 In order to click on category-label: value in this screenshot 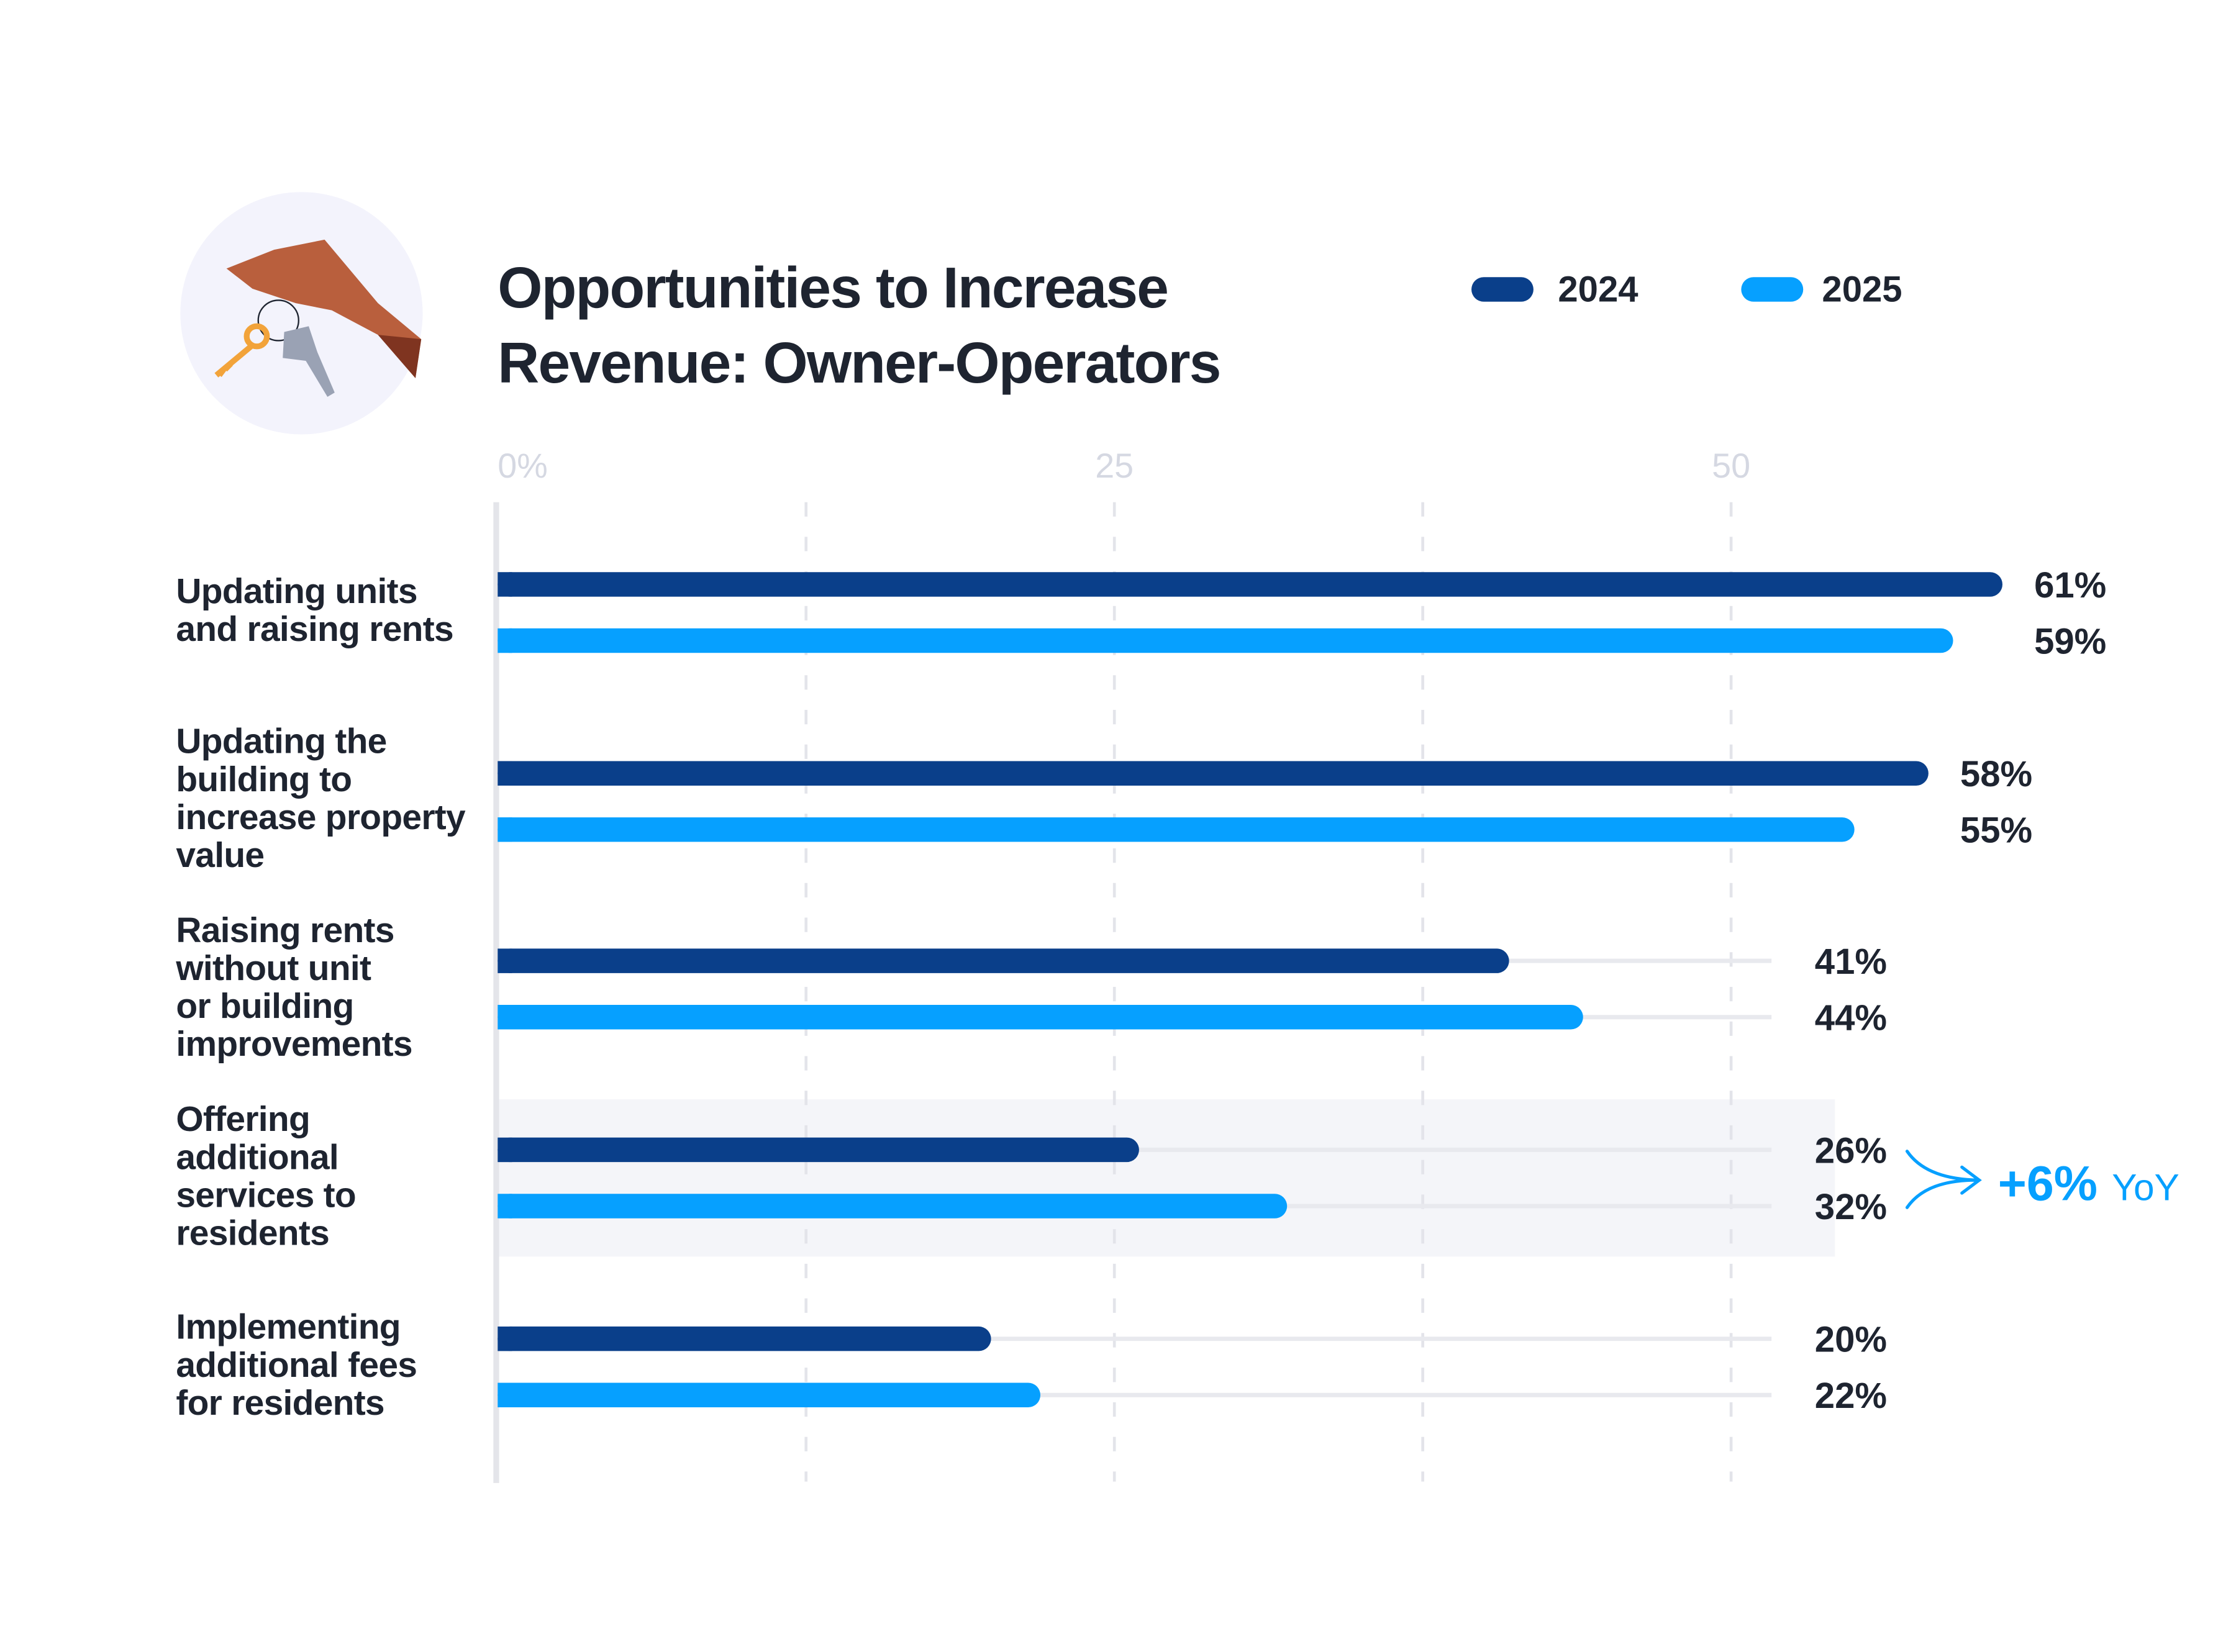, I will do `click(220, 855)`.